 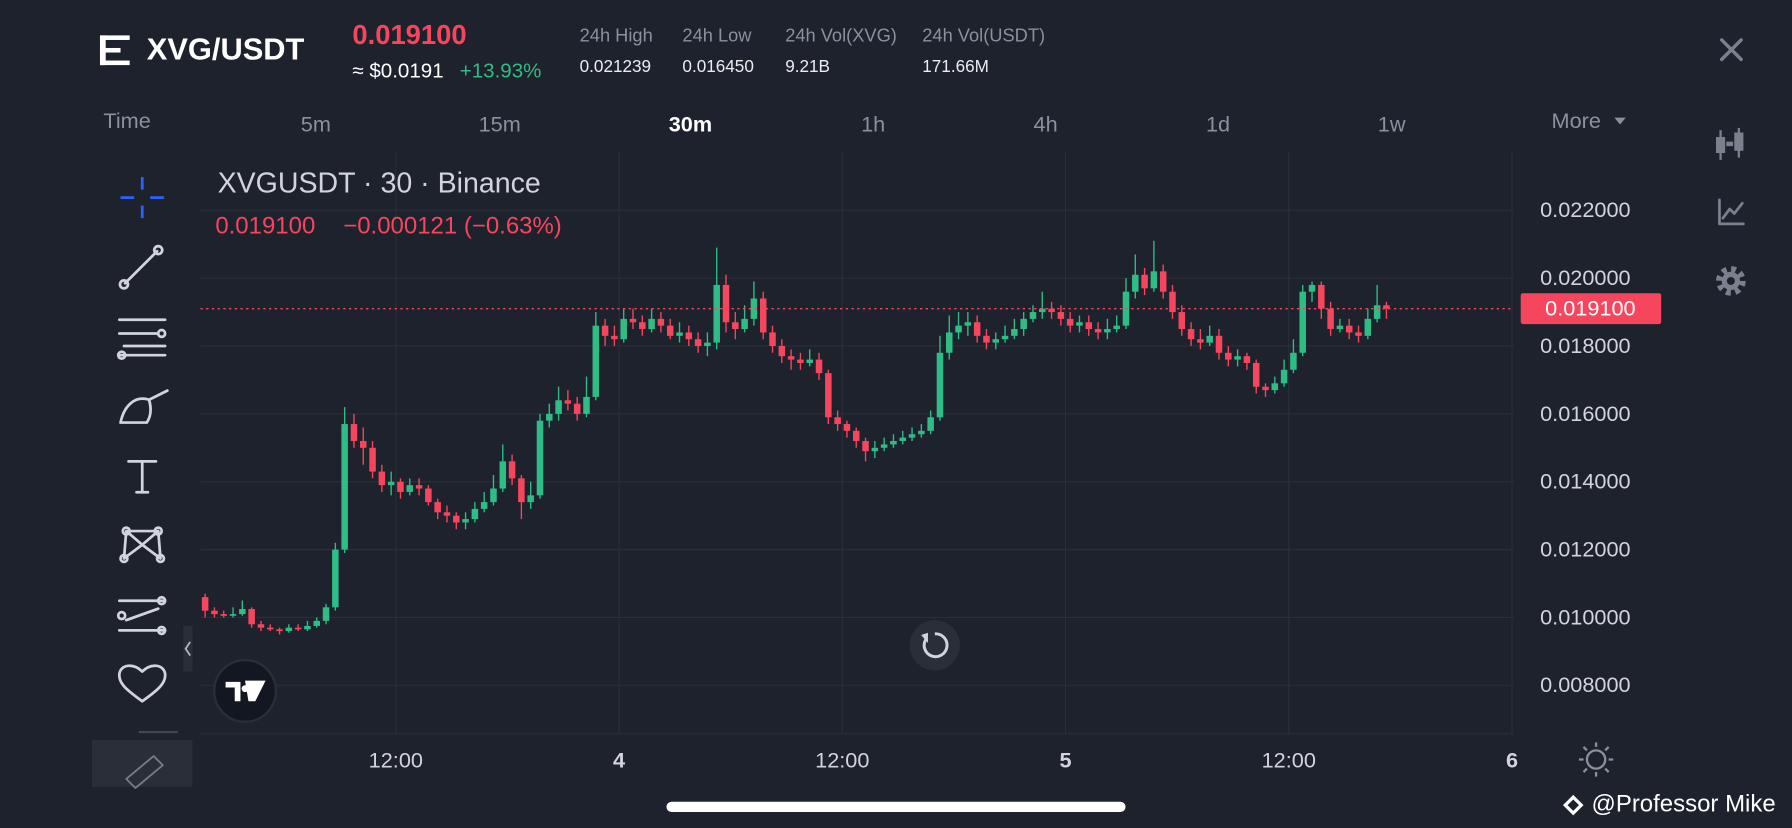 I want to click on interval: 1w, so click(x=1392, y=123).